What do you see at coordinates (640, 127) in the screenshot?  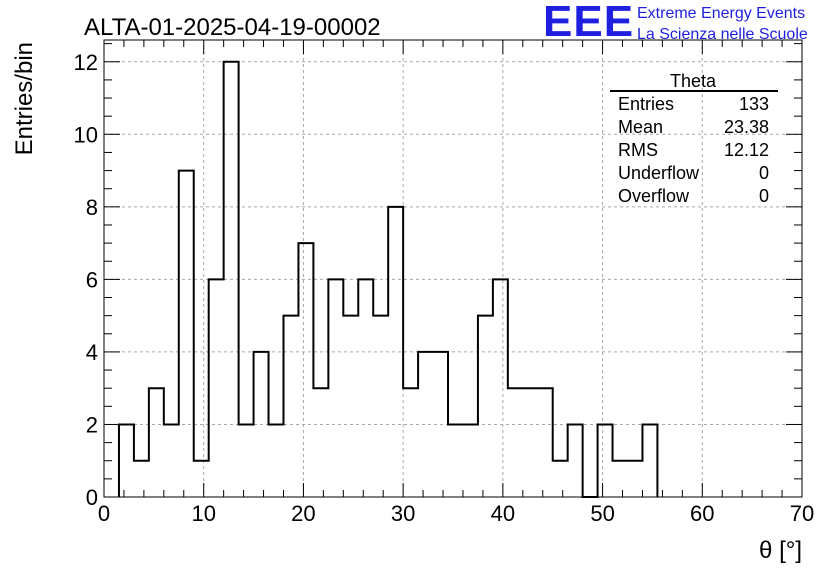 I see `stats-label: Mean` at bounding box center [640, 127].